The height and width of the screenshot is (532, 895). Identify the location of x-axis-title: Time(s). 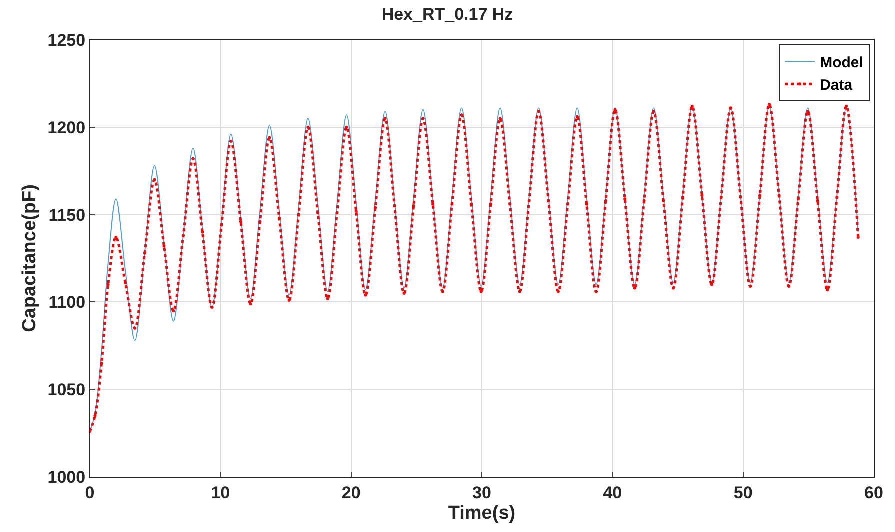
(482, 513).